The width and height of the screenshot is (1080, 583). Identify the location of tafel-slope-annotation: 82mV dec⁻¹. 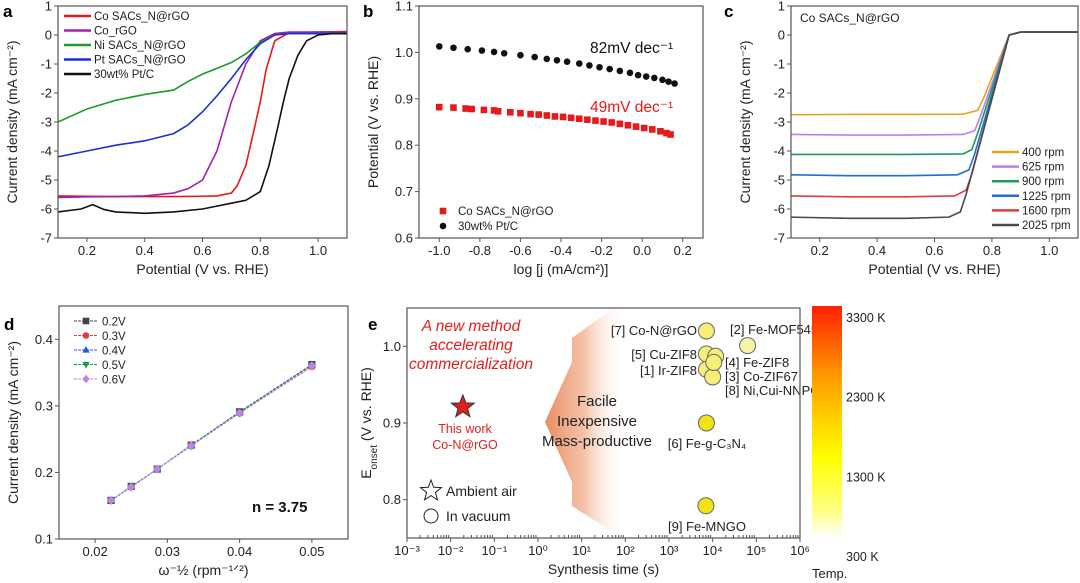
(631, 48).